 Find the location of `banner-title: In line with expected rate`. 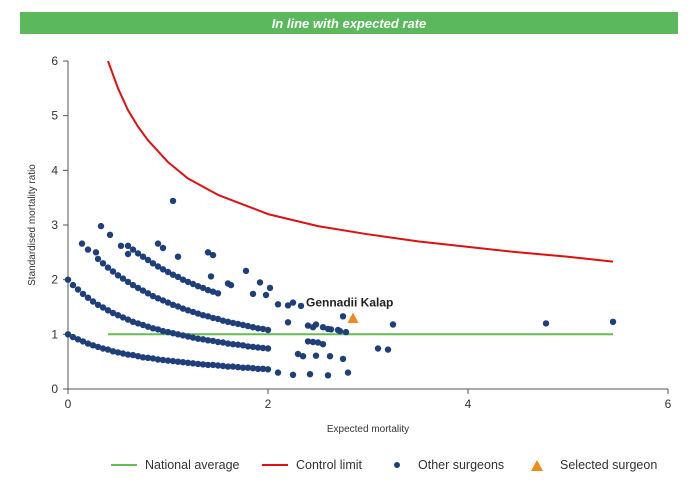

banner-title: In line with expected rate is located at coordinates (349, 23).